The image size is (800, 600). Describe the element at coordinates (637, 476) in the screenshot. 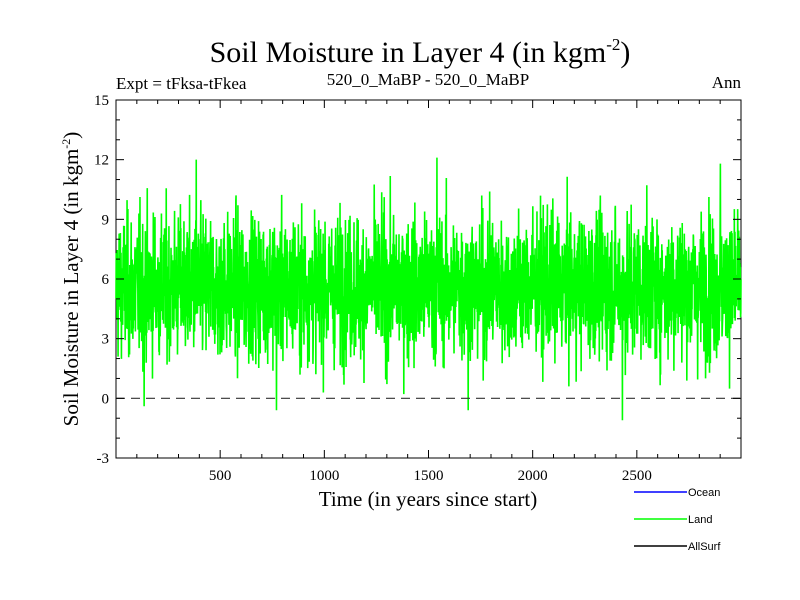

I see `x-tick-label: 2500` at that location.